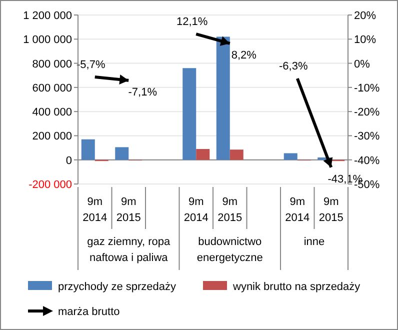 This screenshot has height=330, width=398. I want to click on legend-label: marża brutto, so click(89, 312).